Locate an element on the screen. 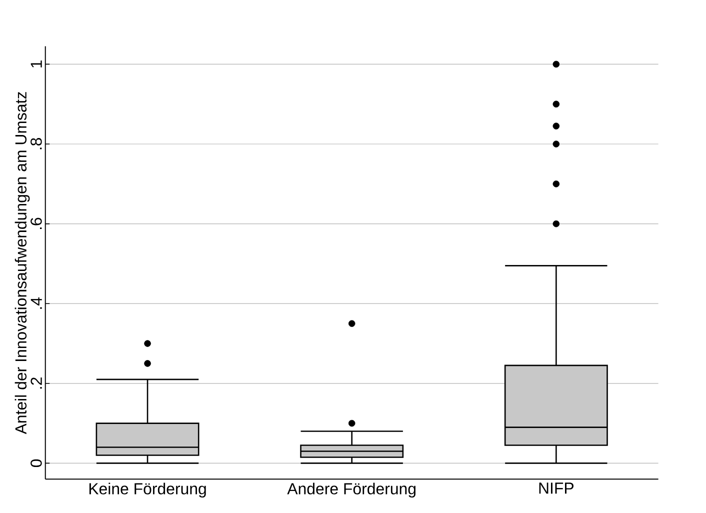 Image resolution: width=706 pixels, height=513 pixels. y-tick-label: 0 is located at coordinates (36, 463).